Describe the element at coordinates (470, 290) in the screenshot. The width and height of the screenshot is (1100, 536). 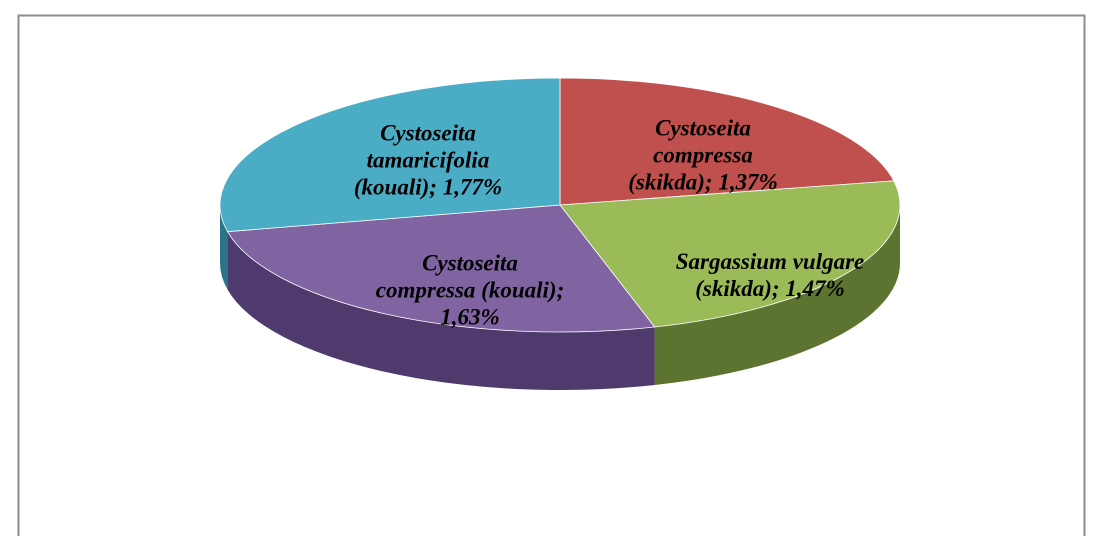
I see `data-label: Cystoseita compressa (kouali); 1,63%` at that location.